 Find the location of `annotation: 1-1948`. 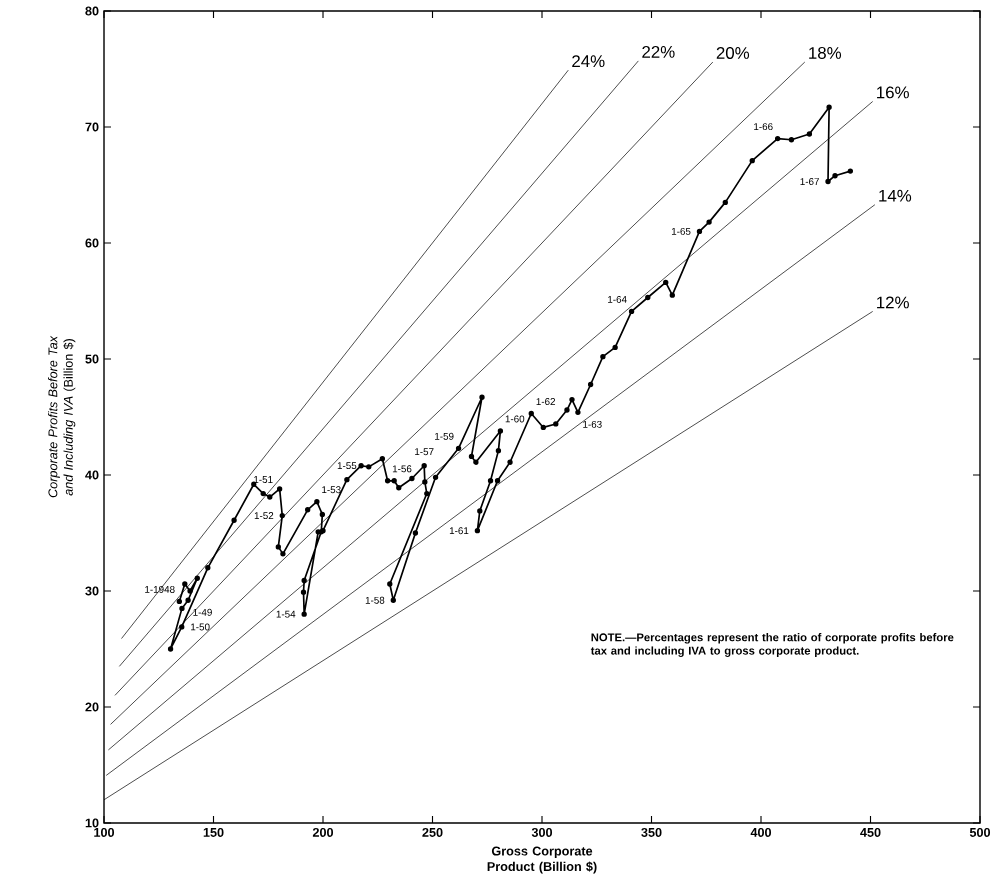

annotation: 1-1948 is located at coordinates (160, 589).